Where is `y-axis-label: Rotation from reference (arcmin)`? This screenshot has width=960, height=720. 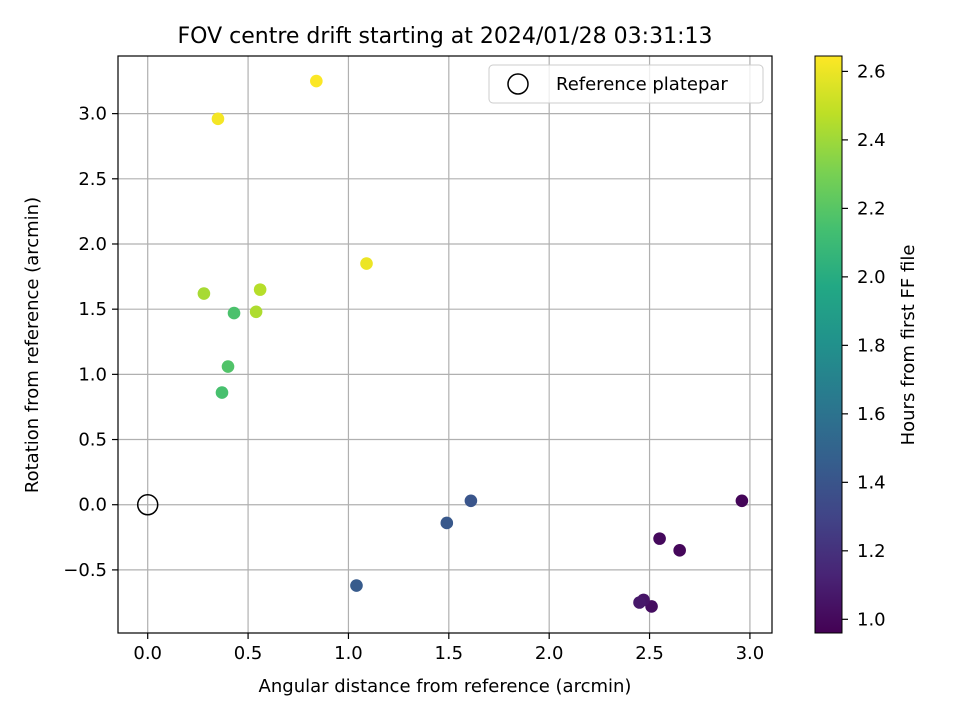
y-axis-label: Rotation from reference (arcmin) is located at coordinates (32, 345).